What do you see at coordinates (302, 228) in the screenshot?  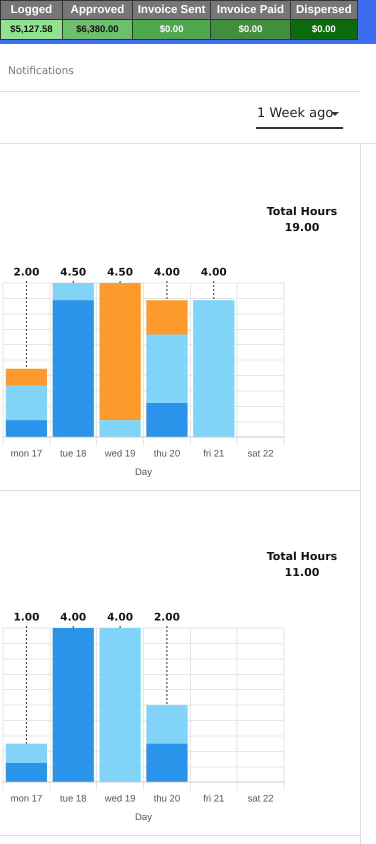 I see `chart-subtitle: 19.00` at bounding box center [302, 228].